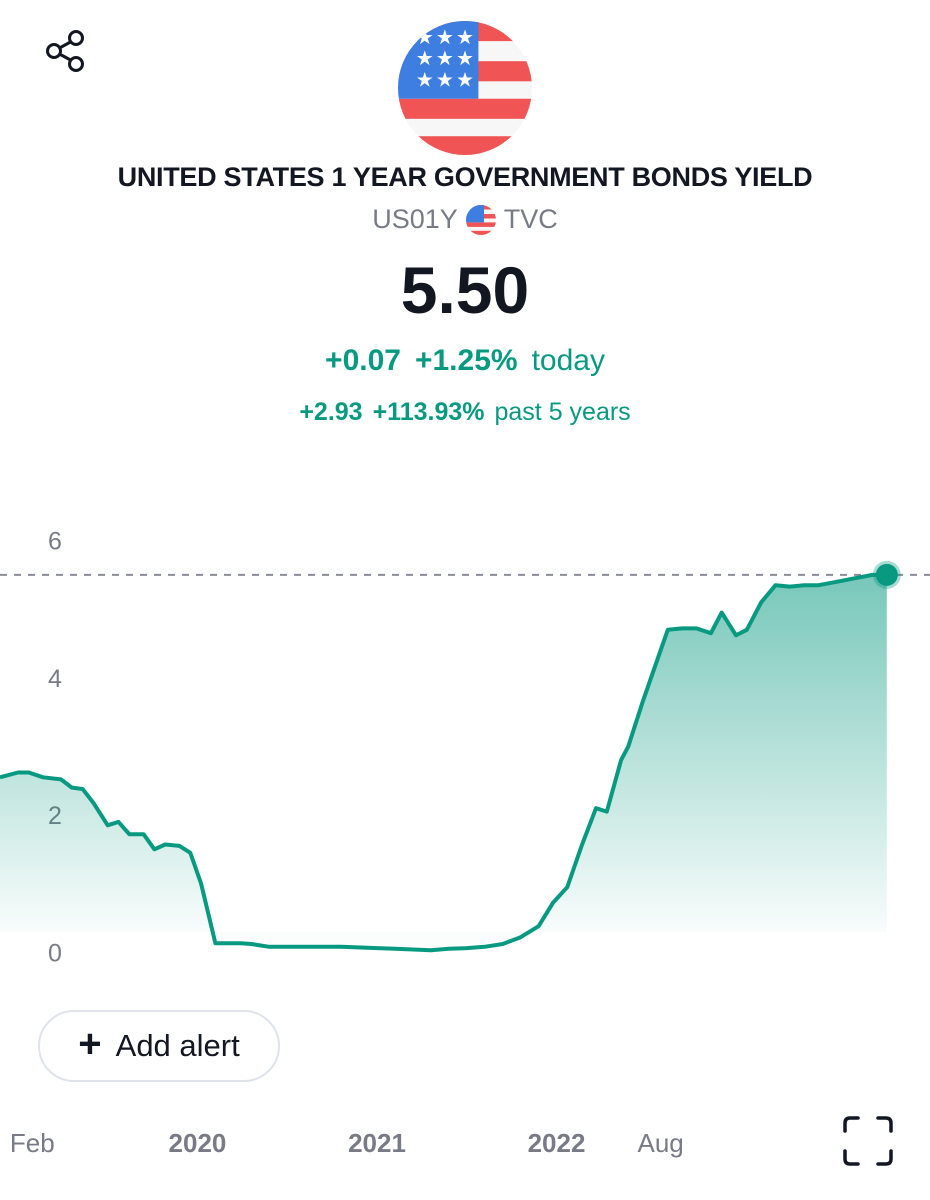 The height and width of the screenshot is (1200, 930). I want to click on x-tick-label: 2021, so click(377, 1143).